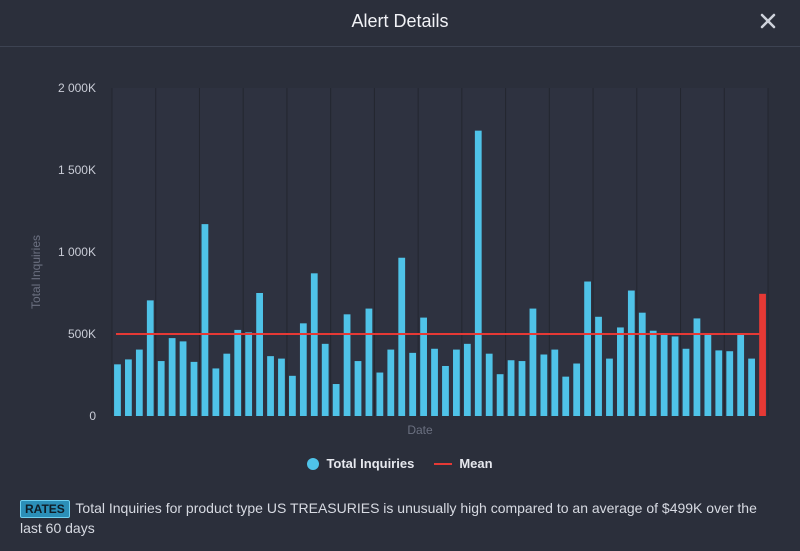 Image resolution: width=800 pixels, height=551 pixels. I want to click on legend-label-total-inquiries: Total Inquiries, so click(370, 463).